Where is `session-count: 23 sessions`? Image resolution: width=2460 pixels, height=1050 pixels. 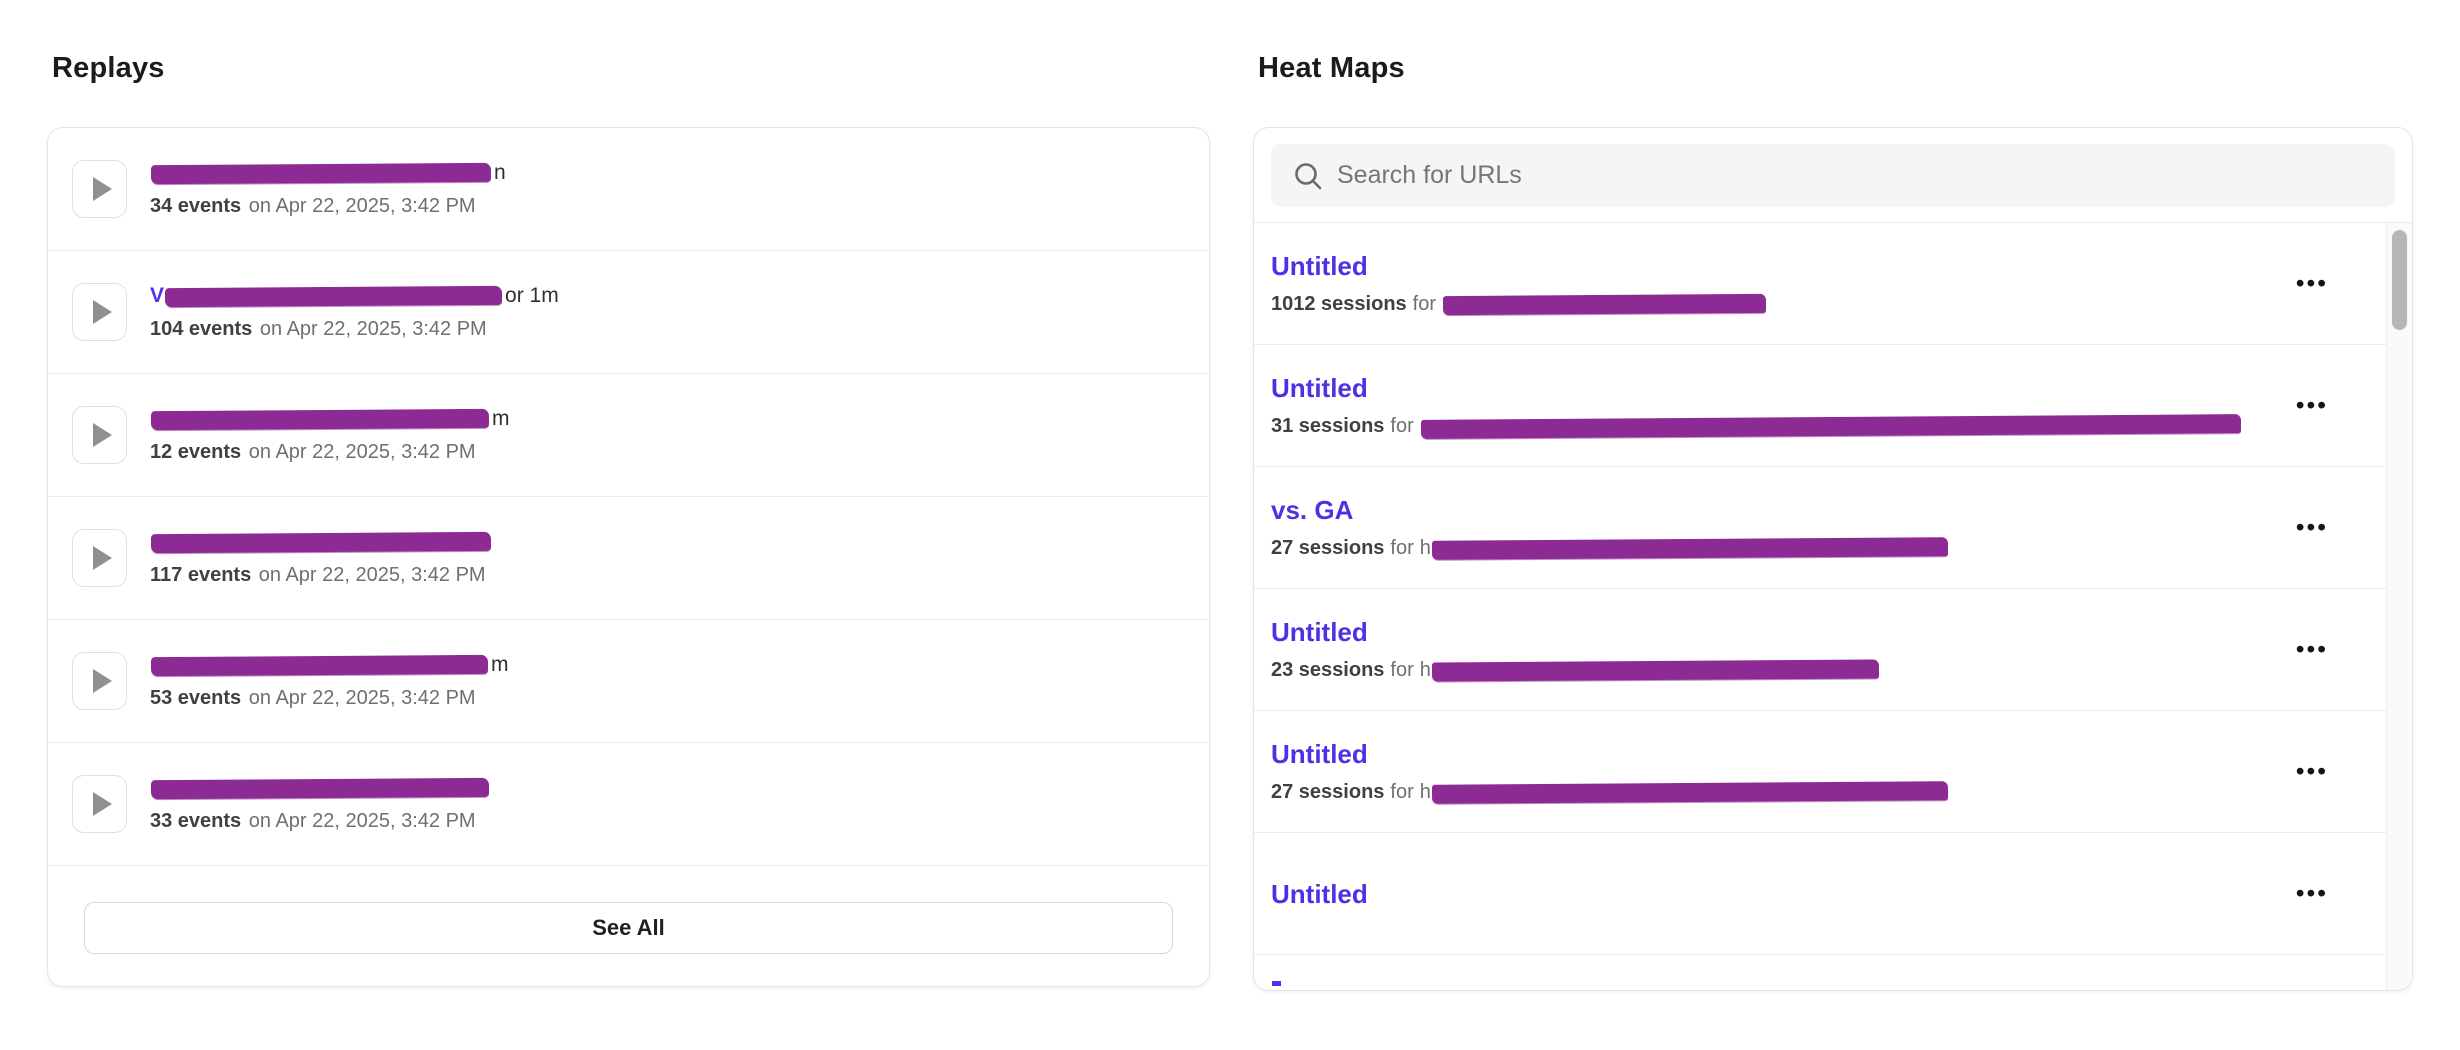 session-count: 23 sessions is located at coordinates (1328, 669).